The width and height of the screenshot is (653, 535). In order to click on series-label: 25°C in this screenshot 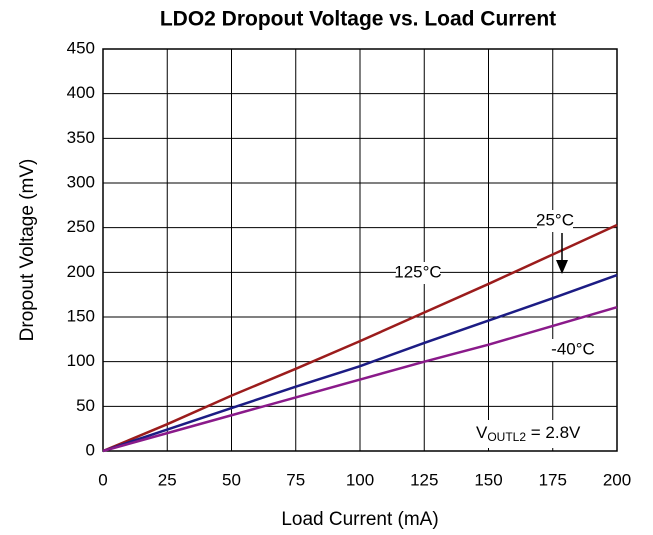, I will do `click(555, 219)`.